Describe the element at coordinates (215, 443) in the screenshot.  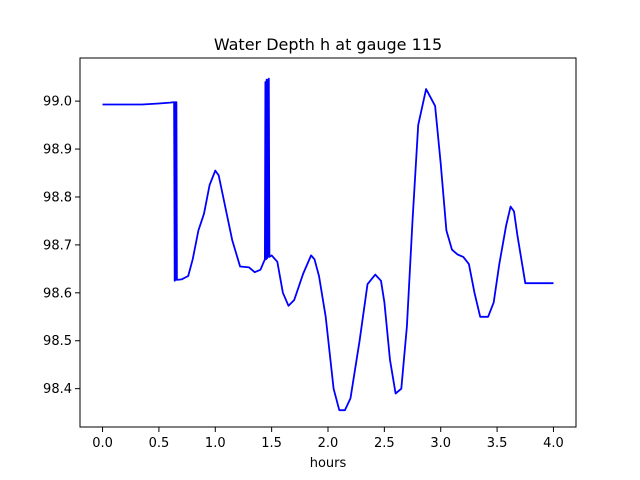
I see `x-tick-label: 1.0` at that location.